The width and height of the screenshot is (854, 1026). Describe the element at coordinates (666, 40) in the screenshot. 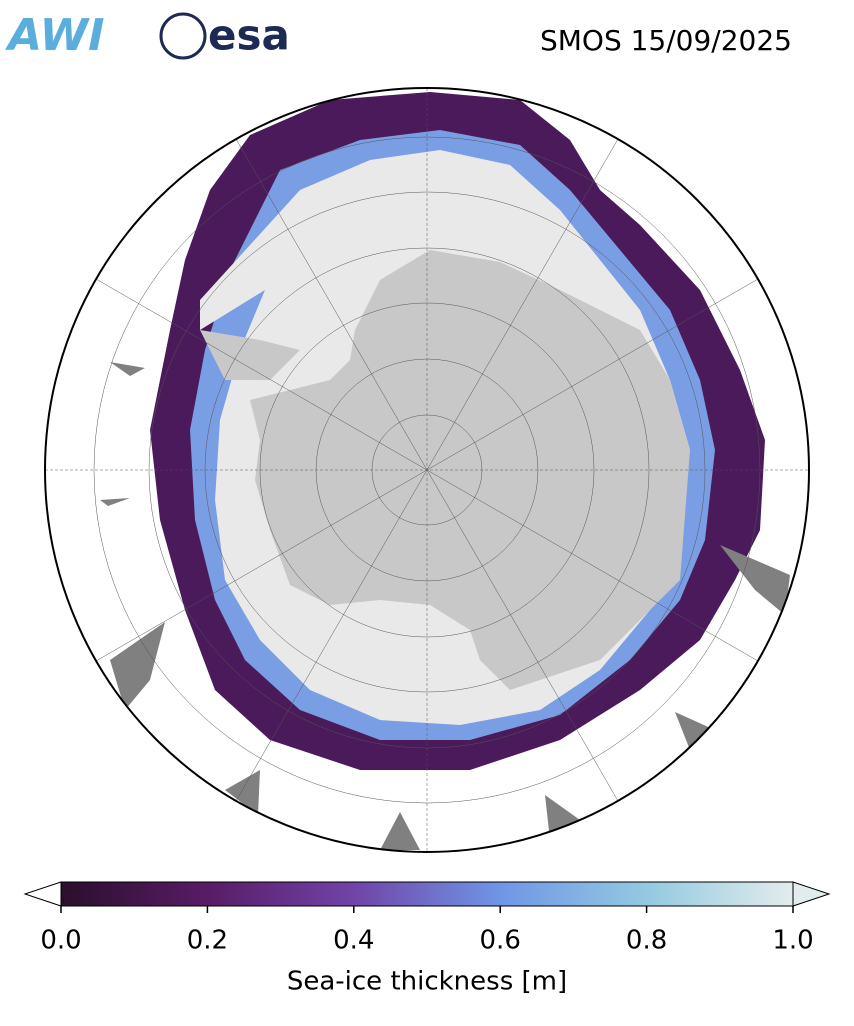

I see `map-title: SMOS 15/09/2025` at that location.